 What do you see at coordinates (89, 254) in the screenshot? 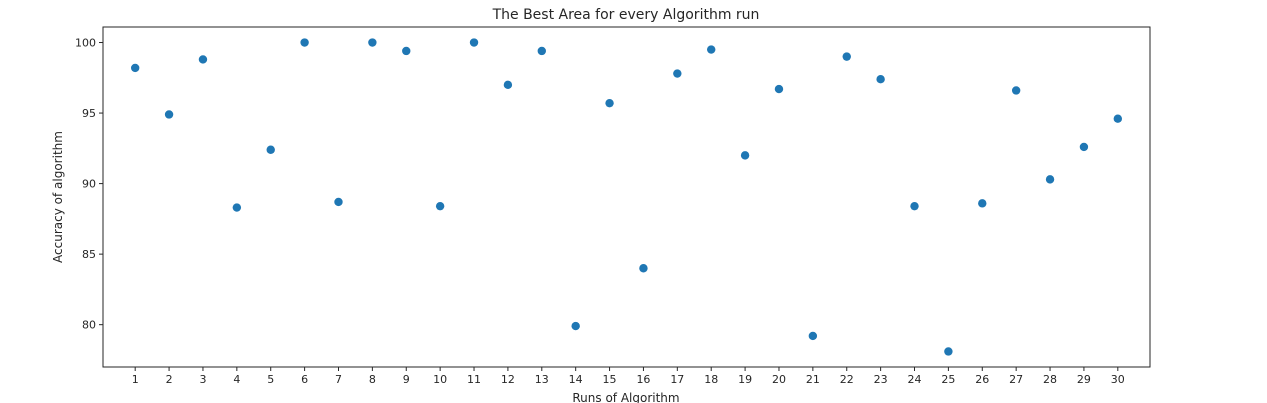
I see `y-tick-label: 85` at bounding box center [89, 254].